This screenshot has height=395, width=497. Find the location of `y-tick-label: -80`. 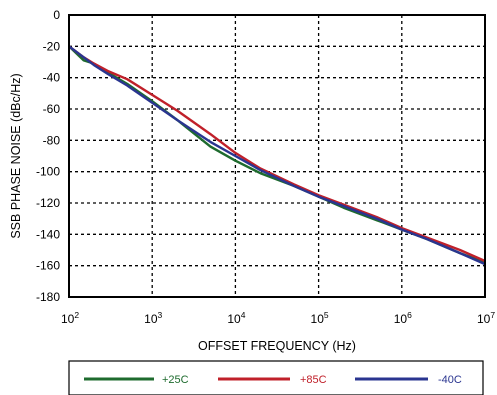

y-tick-label: -80 is located at coordinates (52, 140).